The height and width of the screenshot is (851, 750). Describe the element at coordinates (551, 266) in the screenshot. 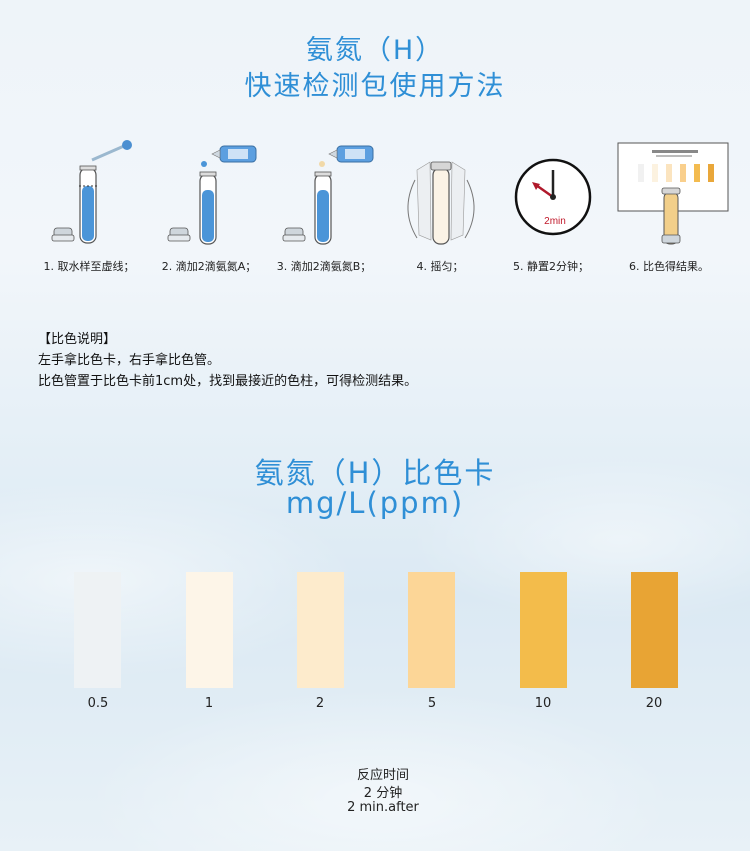

I see `step-caption: 5. 静置2分钟；` at that location.